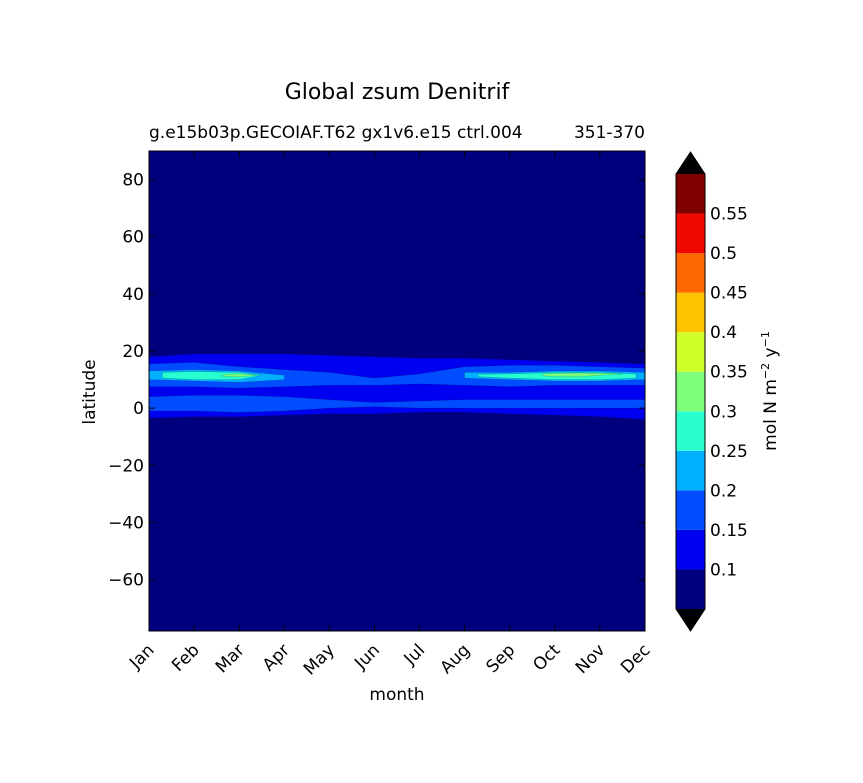 The height and width of the screenshot is (783, 863). Describe the element at coordinates (690, 620) in the screenshot. I see `colorbar-extend-min` at that location.